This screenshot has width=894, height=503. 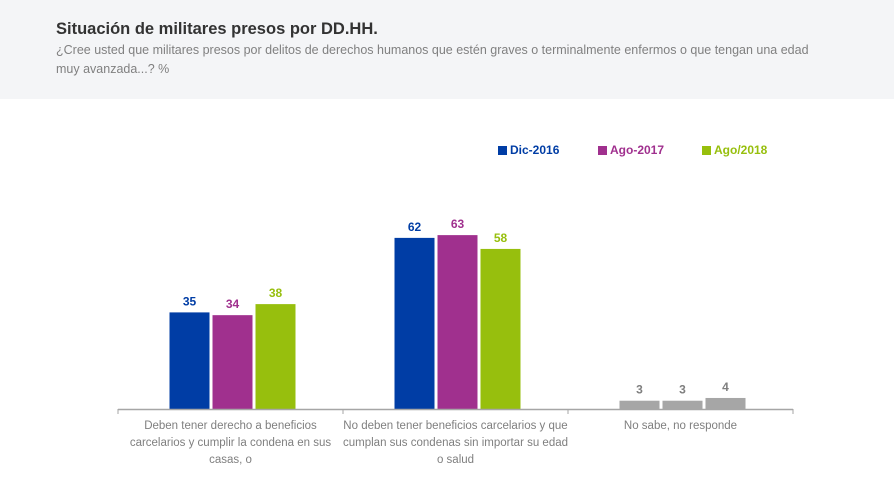 I want to click on category-label: No sabe, no responde, so click(x=680, y=426).